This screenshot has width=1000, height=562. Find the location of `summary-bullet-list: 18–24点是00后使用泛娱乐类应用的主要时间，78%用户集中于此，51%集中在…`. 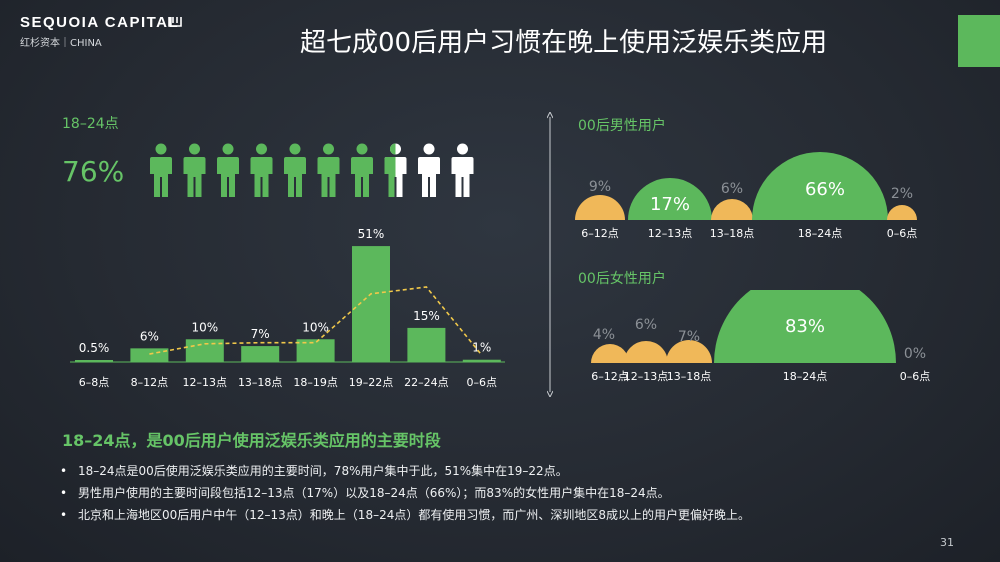

summary-bullet-list: 18–24点是00后使用泛娱乐类应用的主要时间，78%用户集中于此，51%集中在… is located at coordinates (404, 495).